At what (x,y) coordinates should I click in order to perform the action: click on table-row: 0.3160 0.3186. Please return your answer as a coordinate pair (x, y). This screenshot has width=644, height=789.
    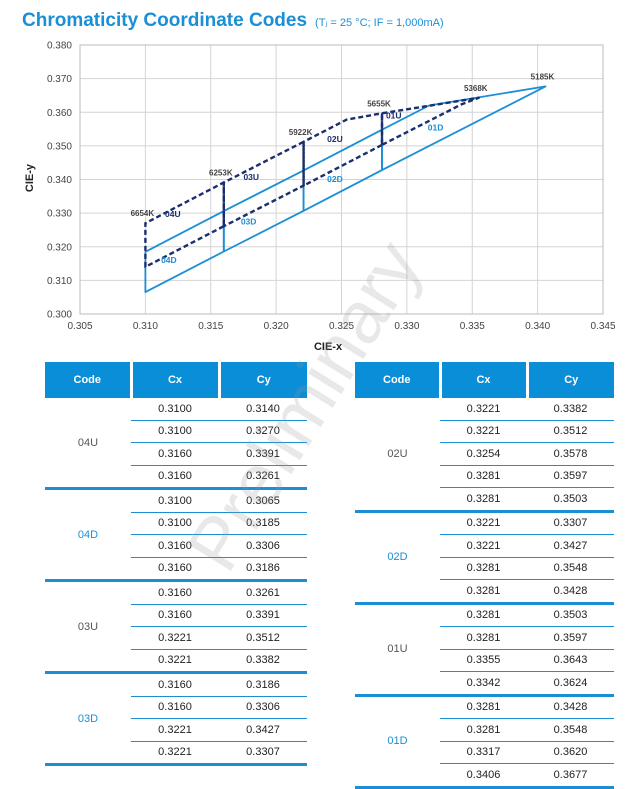
    Looking at the image, I should click on (176, 569).